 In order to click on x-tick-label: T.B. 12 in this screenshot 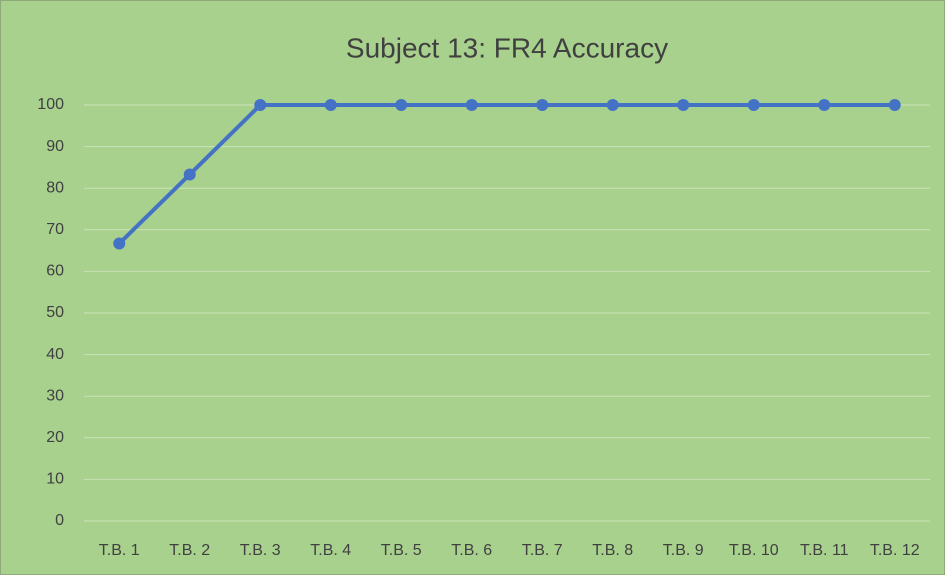, I will do `click(895, 550)`.